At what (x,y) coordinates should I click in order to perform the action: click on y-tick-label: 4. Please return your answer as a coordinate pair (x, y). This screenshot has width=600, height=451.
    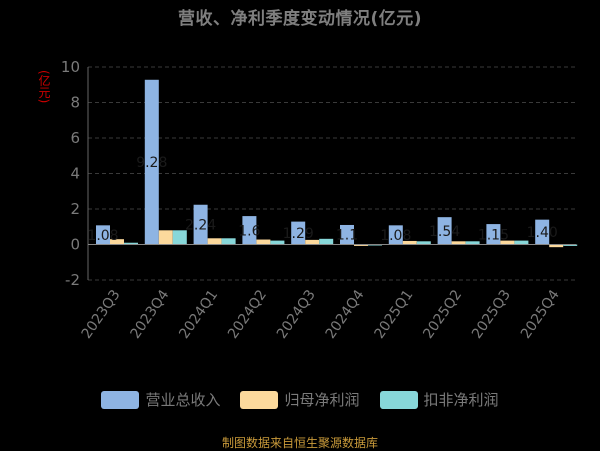
    Looking at the image, I should click on (75, 174).